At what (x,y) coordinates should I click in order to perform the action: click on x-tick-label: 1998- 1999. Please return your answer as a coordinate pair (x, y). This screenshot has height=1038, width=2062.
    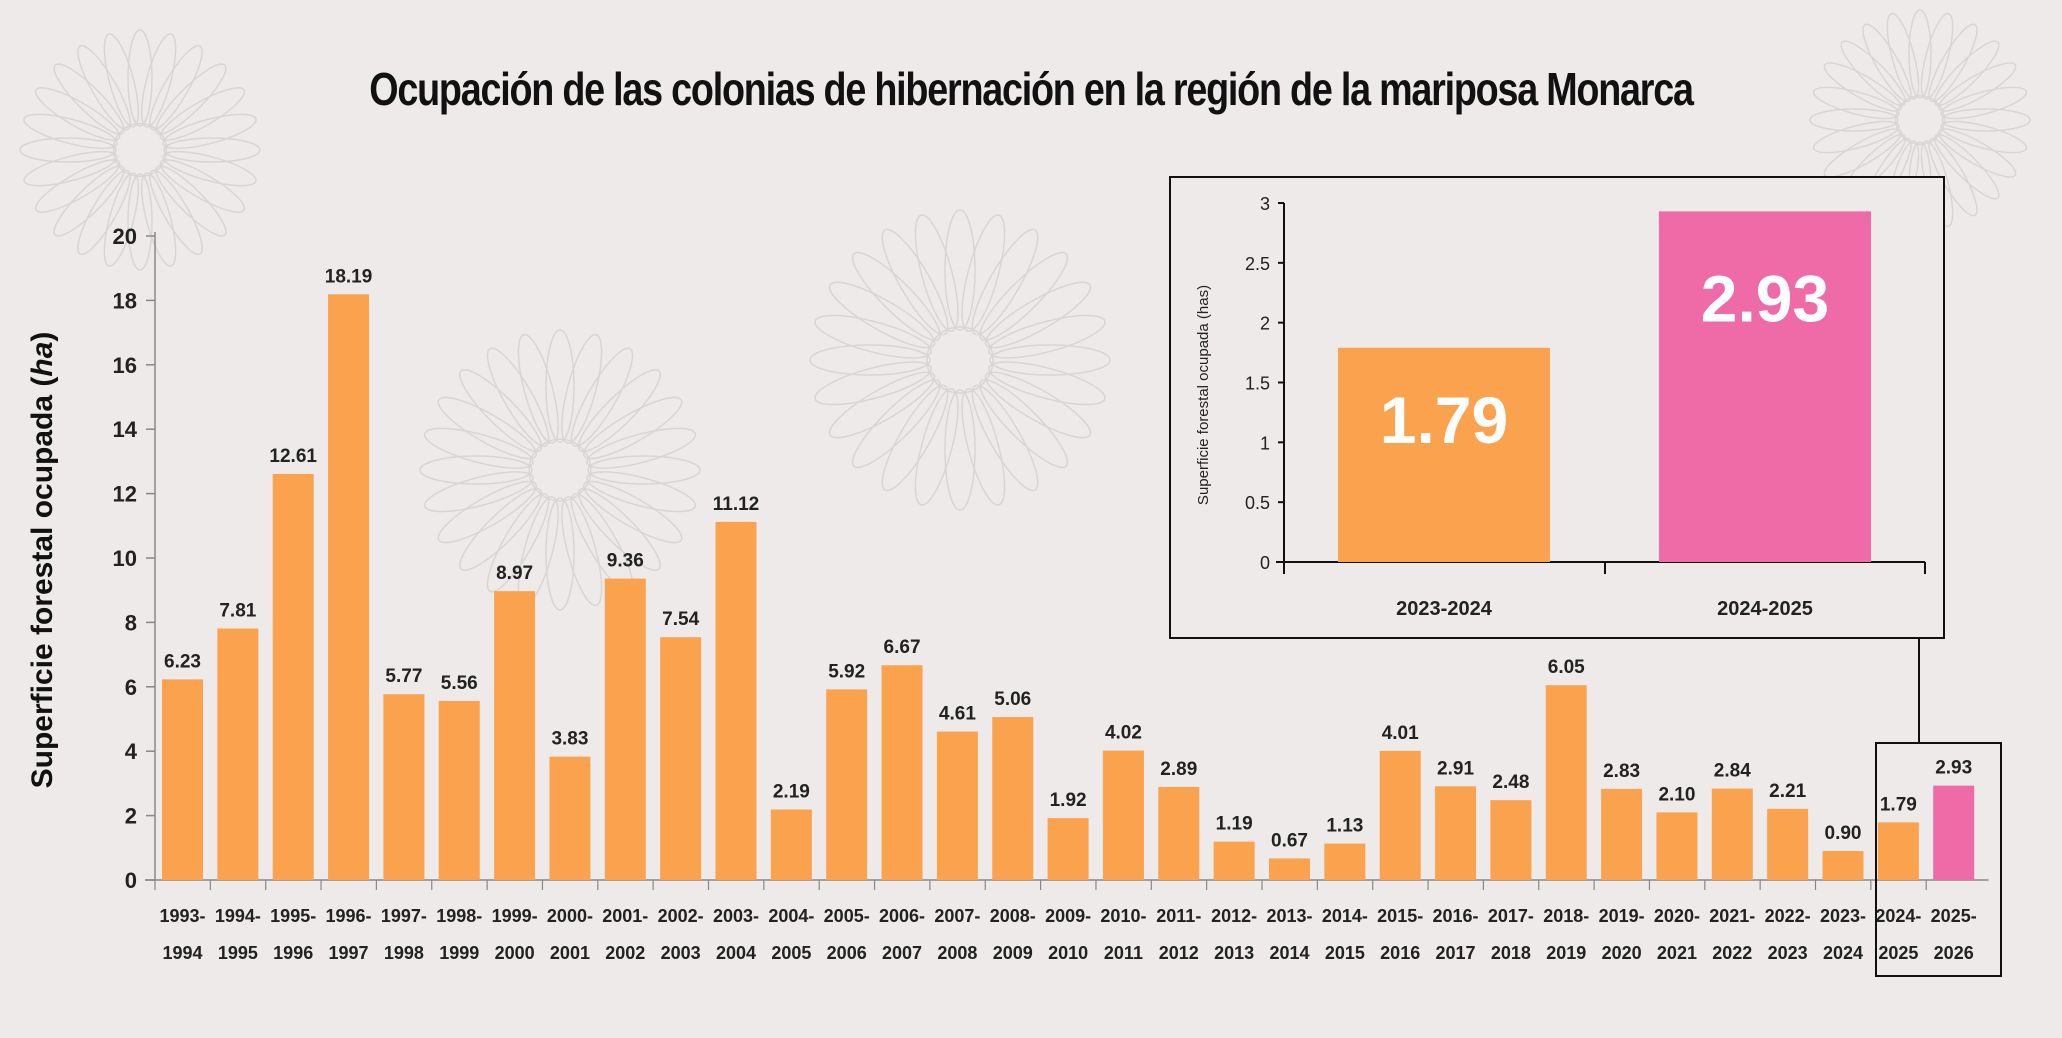
    Looking at the image, I should click on (459, 934).